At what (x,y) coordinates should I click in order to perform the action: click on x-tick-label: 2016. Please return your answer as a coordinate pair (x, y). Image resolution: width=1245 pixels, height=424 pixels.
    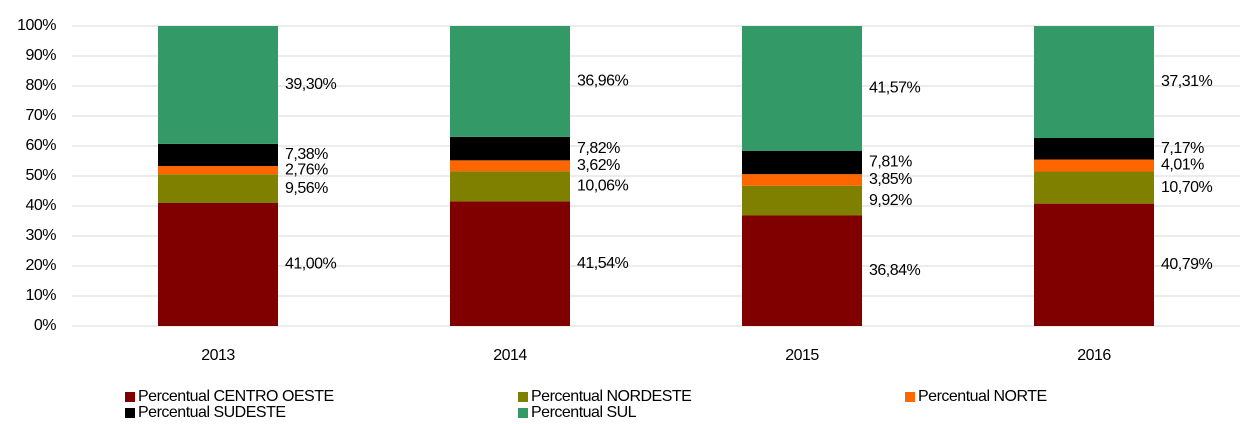
    Looking at the image, I should click on (1094, 355).